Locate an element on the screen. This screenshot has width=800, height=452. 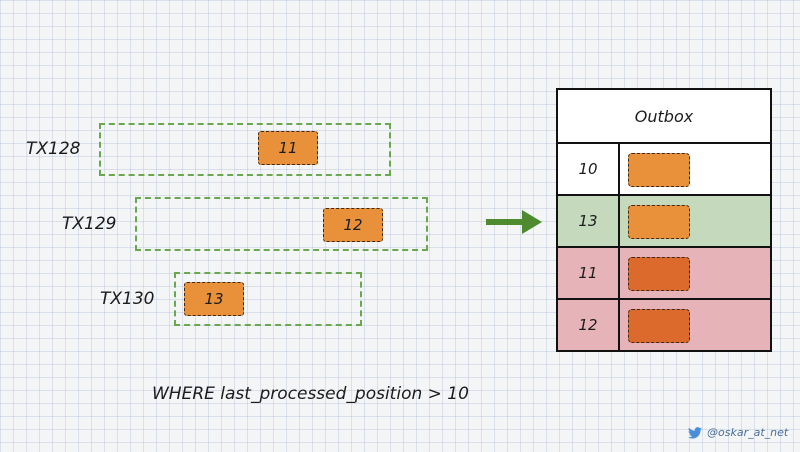
tx128-cell: 11 is located at coordinates (288, 148).